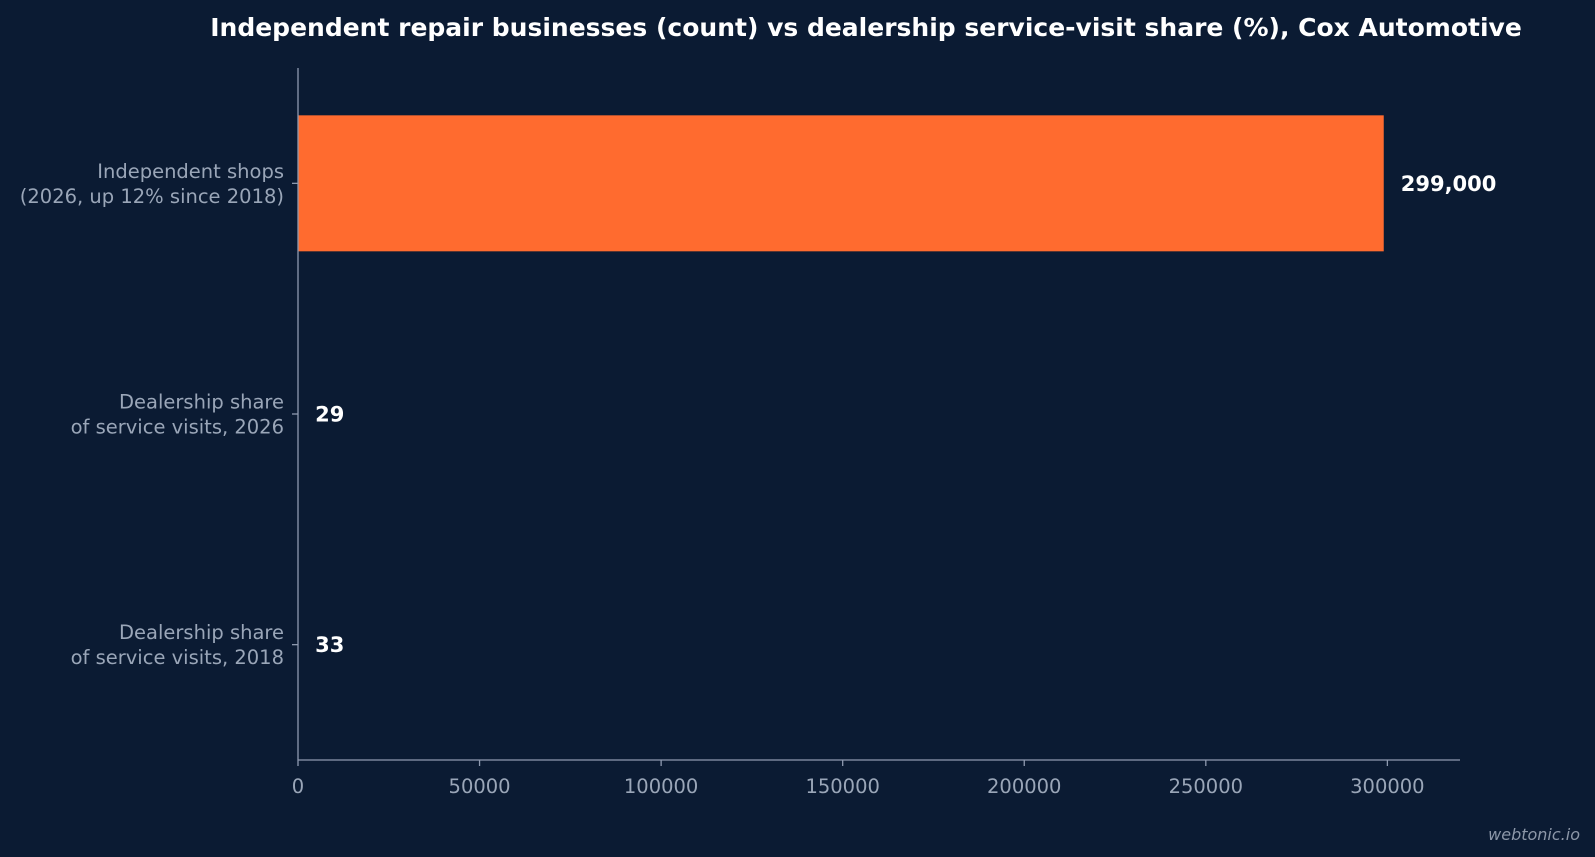 The image size is (1595, 857). What do you see at coordinates (1534, 834) in the screenshot?
I see `watermark: webtonic.io` at bounding box center [1534, 834].